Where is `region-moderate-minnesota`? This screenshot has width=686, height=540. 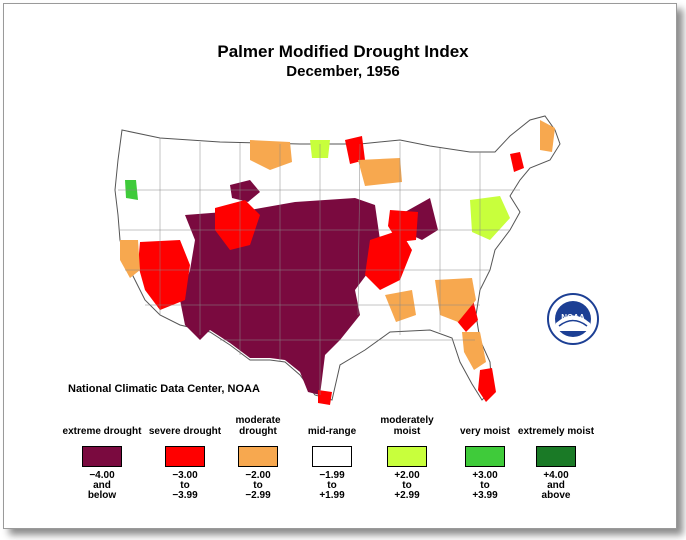 region-moderate-minnesota is located at coordinates (380, 172).